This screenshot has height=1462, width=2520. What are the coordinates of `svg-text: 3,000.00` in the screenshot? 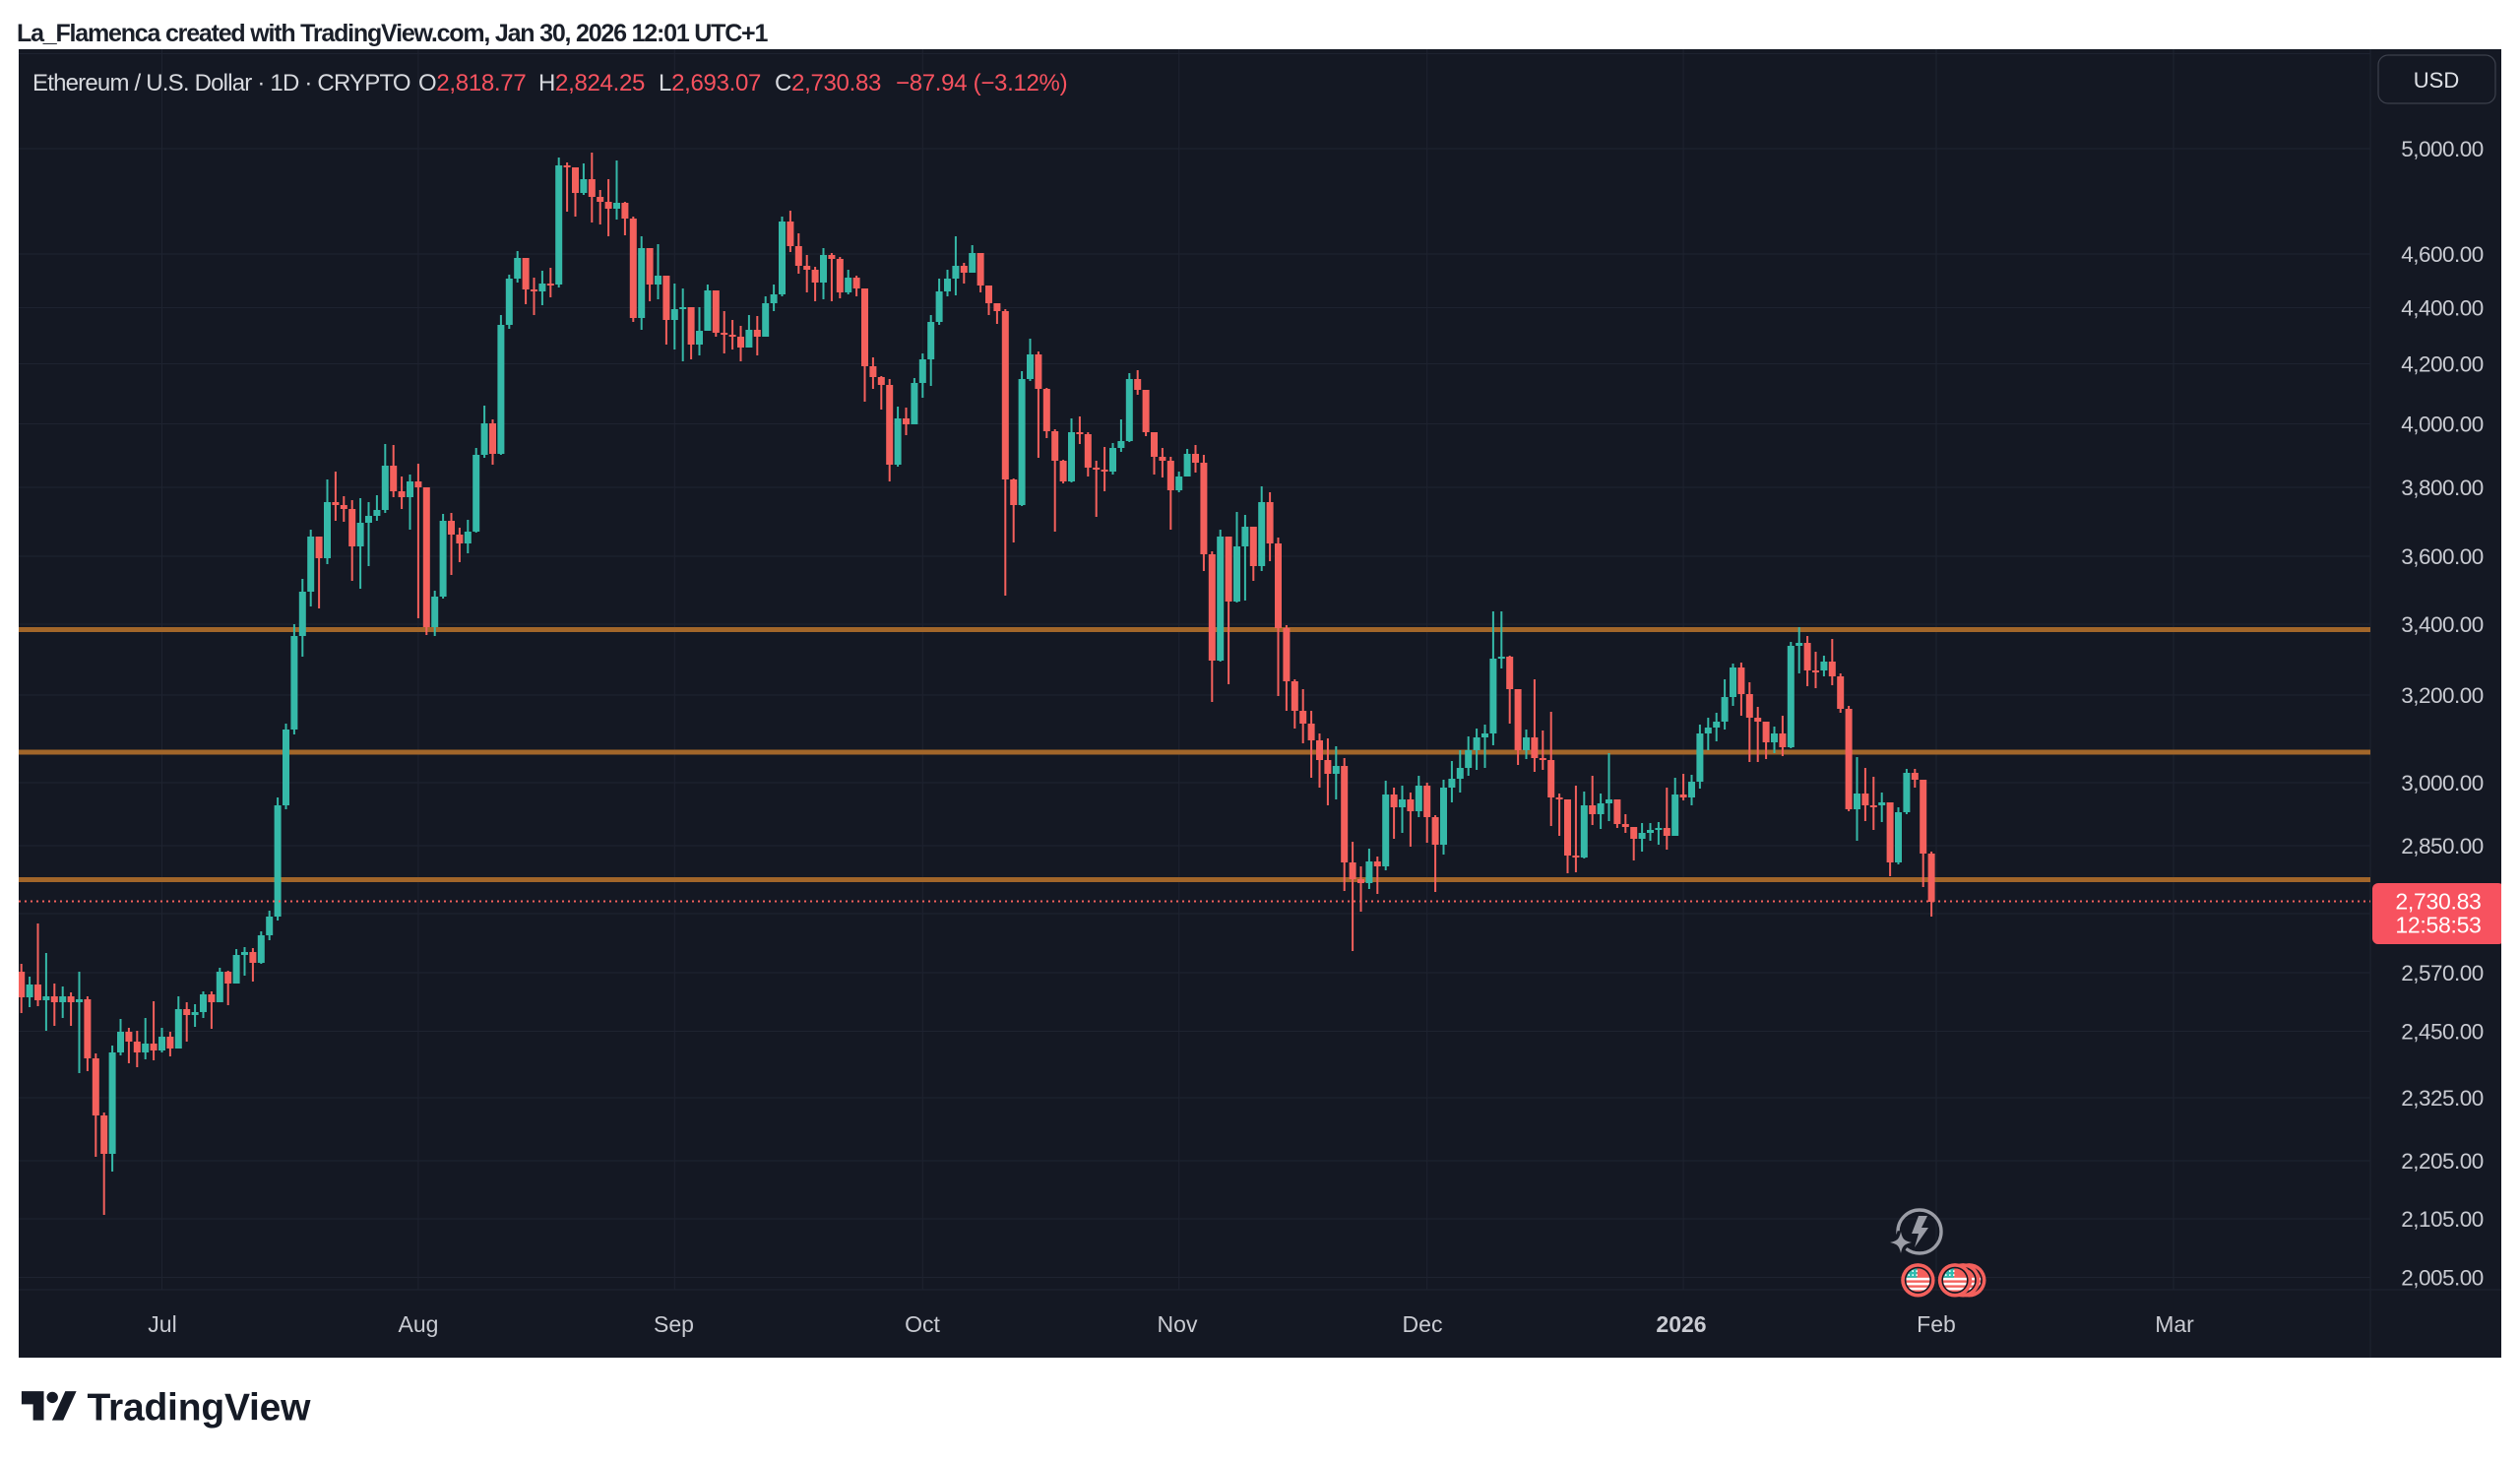 It's located at (2442, 783).